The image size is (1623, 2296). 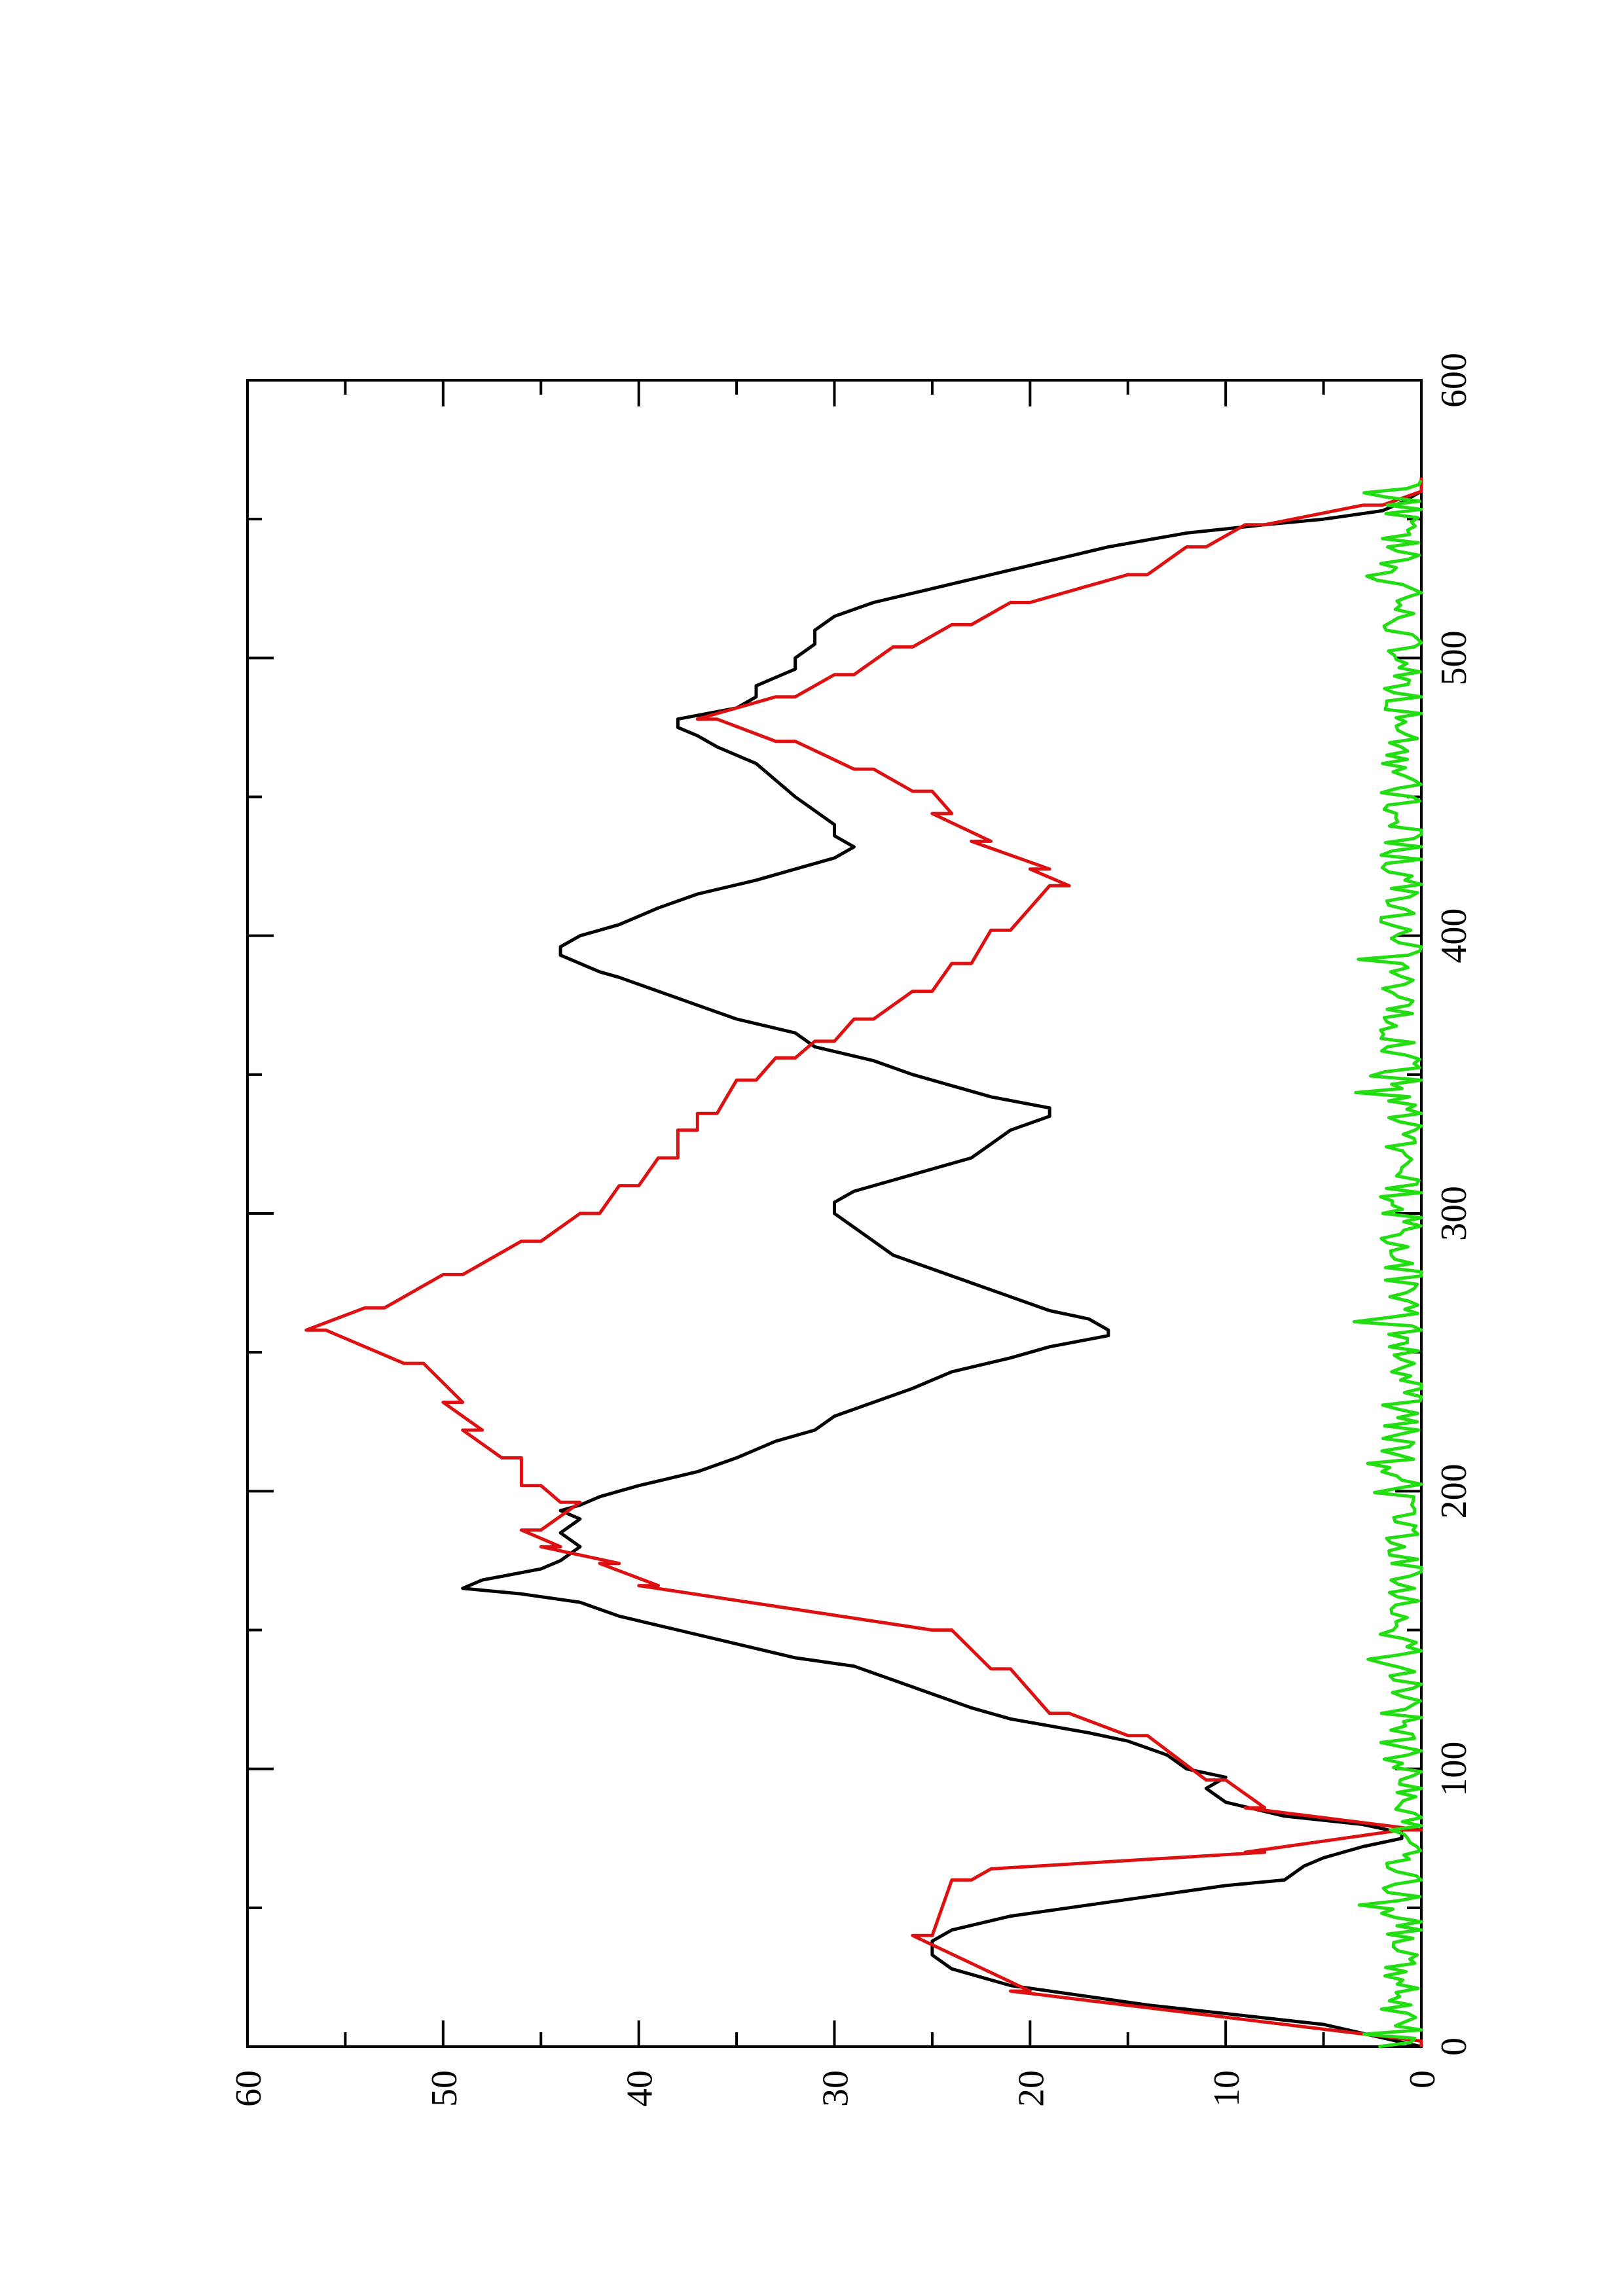 What do you see at coordinates (1454, 2046) in the screenshot?
I see `x-tick-label: 0` at bounding box center [1454, 2046].